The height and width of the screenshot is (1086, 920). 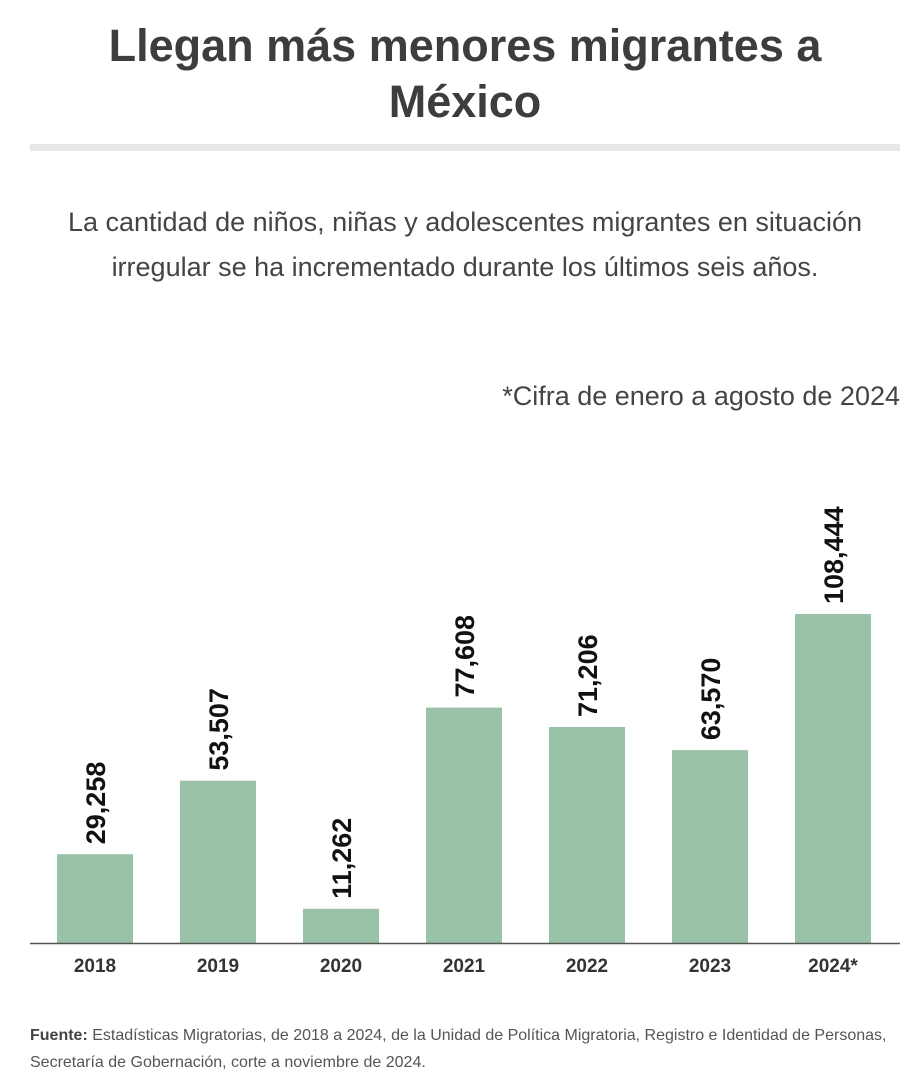 What do you see at coordinates (587, 966) in the screenshot?
I see `x-tick-label: 2022` at bounding box center [587, 966].